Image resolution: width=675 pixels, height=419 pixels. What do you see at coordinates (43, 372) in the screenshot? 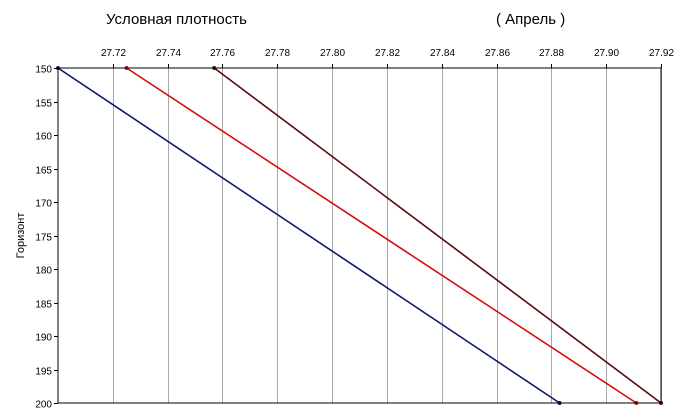
I see `y-tick-label: 195` at bounding box center [43, 372].